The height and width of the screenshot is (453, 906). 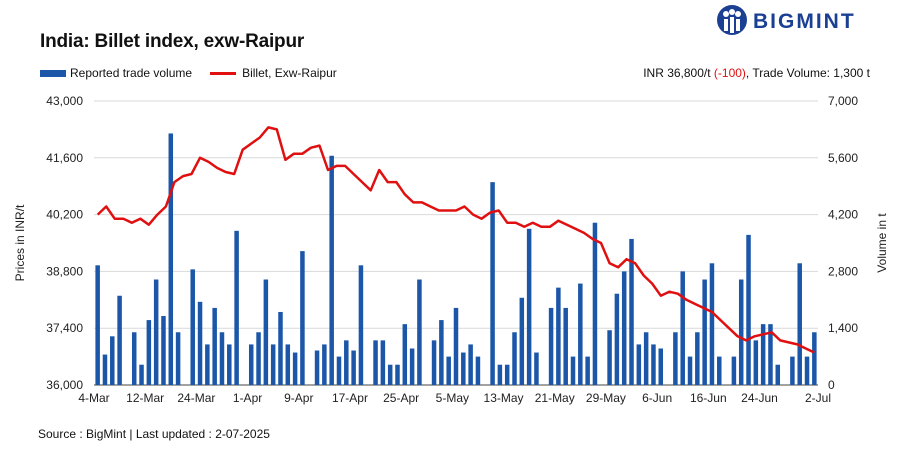 I want to click on legend-swatch-line, so click(x=223, y=73).